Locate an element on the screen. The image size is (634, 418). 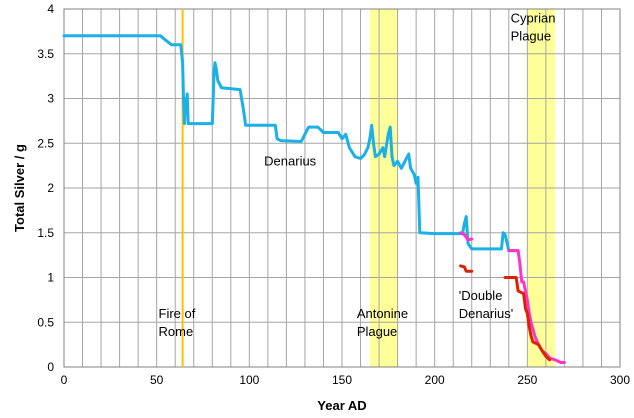
x-tick-label: 200 is located at coordinates (435, 380).